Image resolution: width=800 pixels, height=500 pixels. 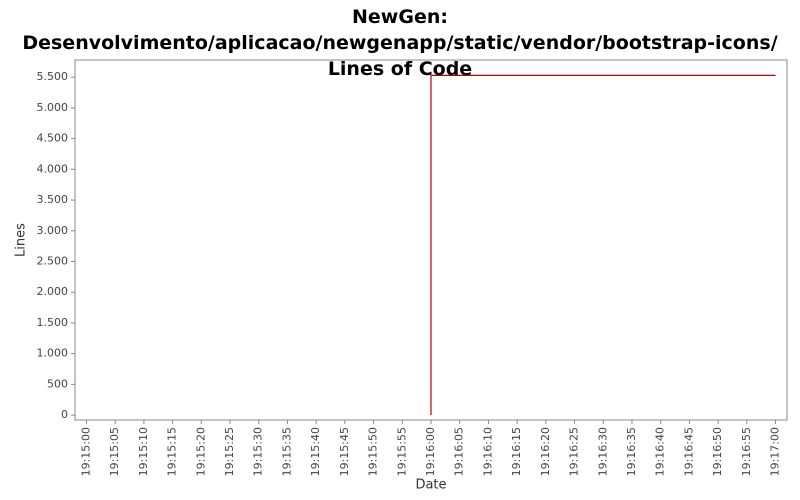 What do you see at coordinates (602, 451) in the screenshot?
I see `x-tick-label: 19:16:30` at bounding box center [602, 451].